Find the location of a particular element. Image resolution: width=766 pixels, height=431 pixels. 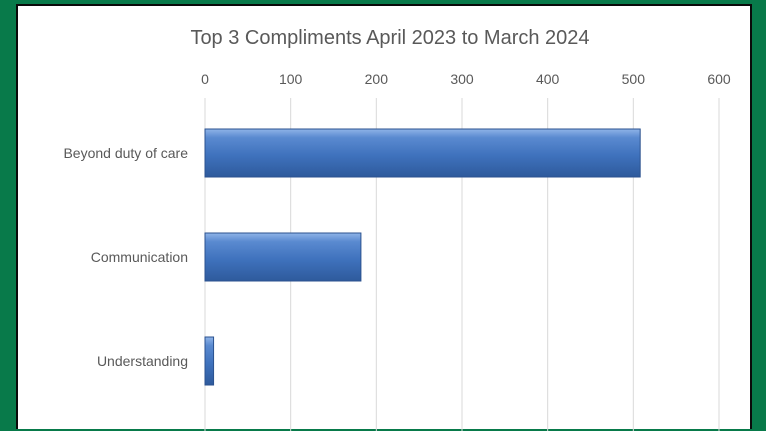

category-label: Beyond duty of care is located at coordinates (125, 153).